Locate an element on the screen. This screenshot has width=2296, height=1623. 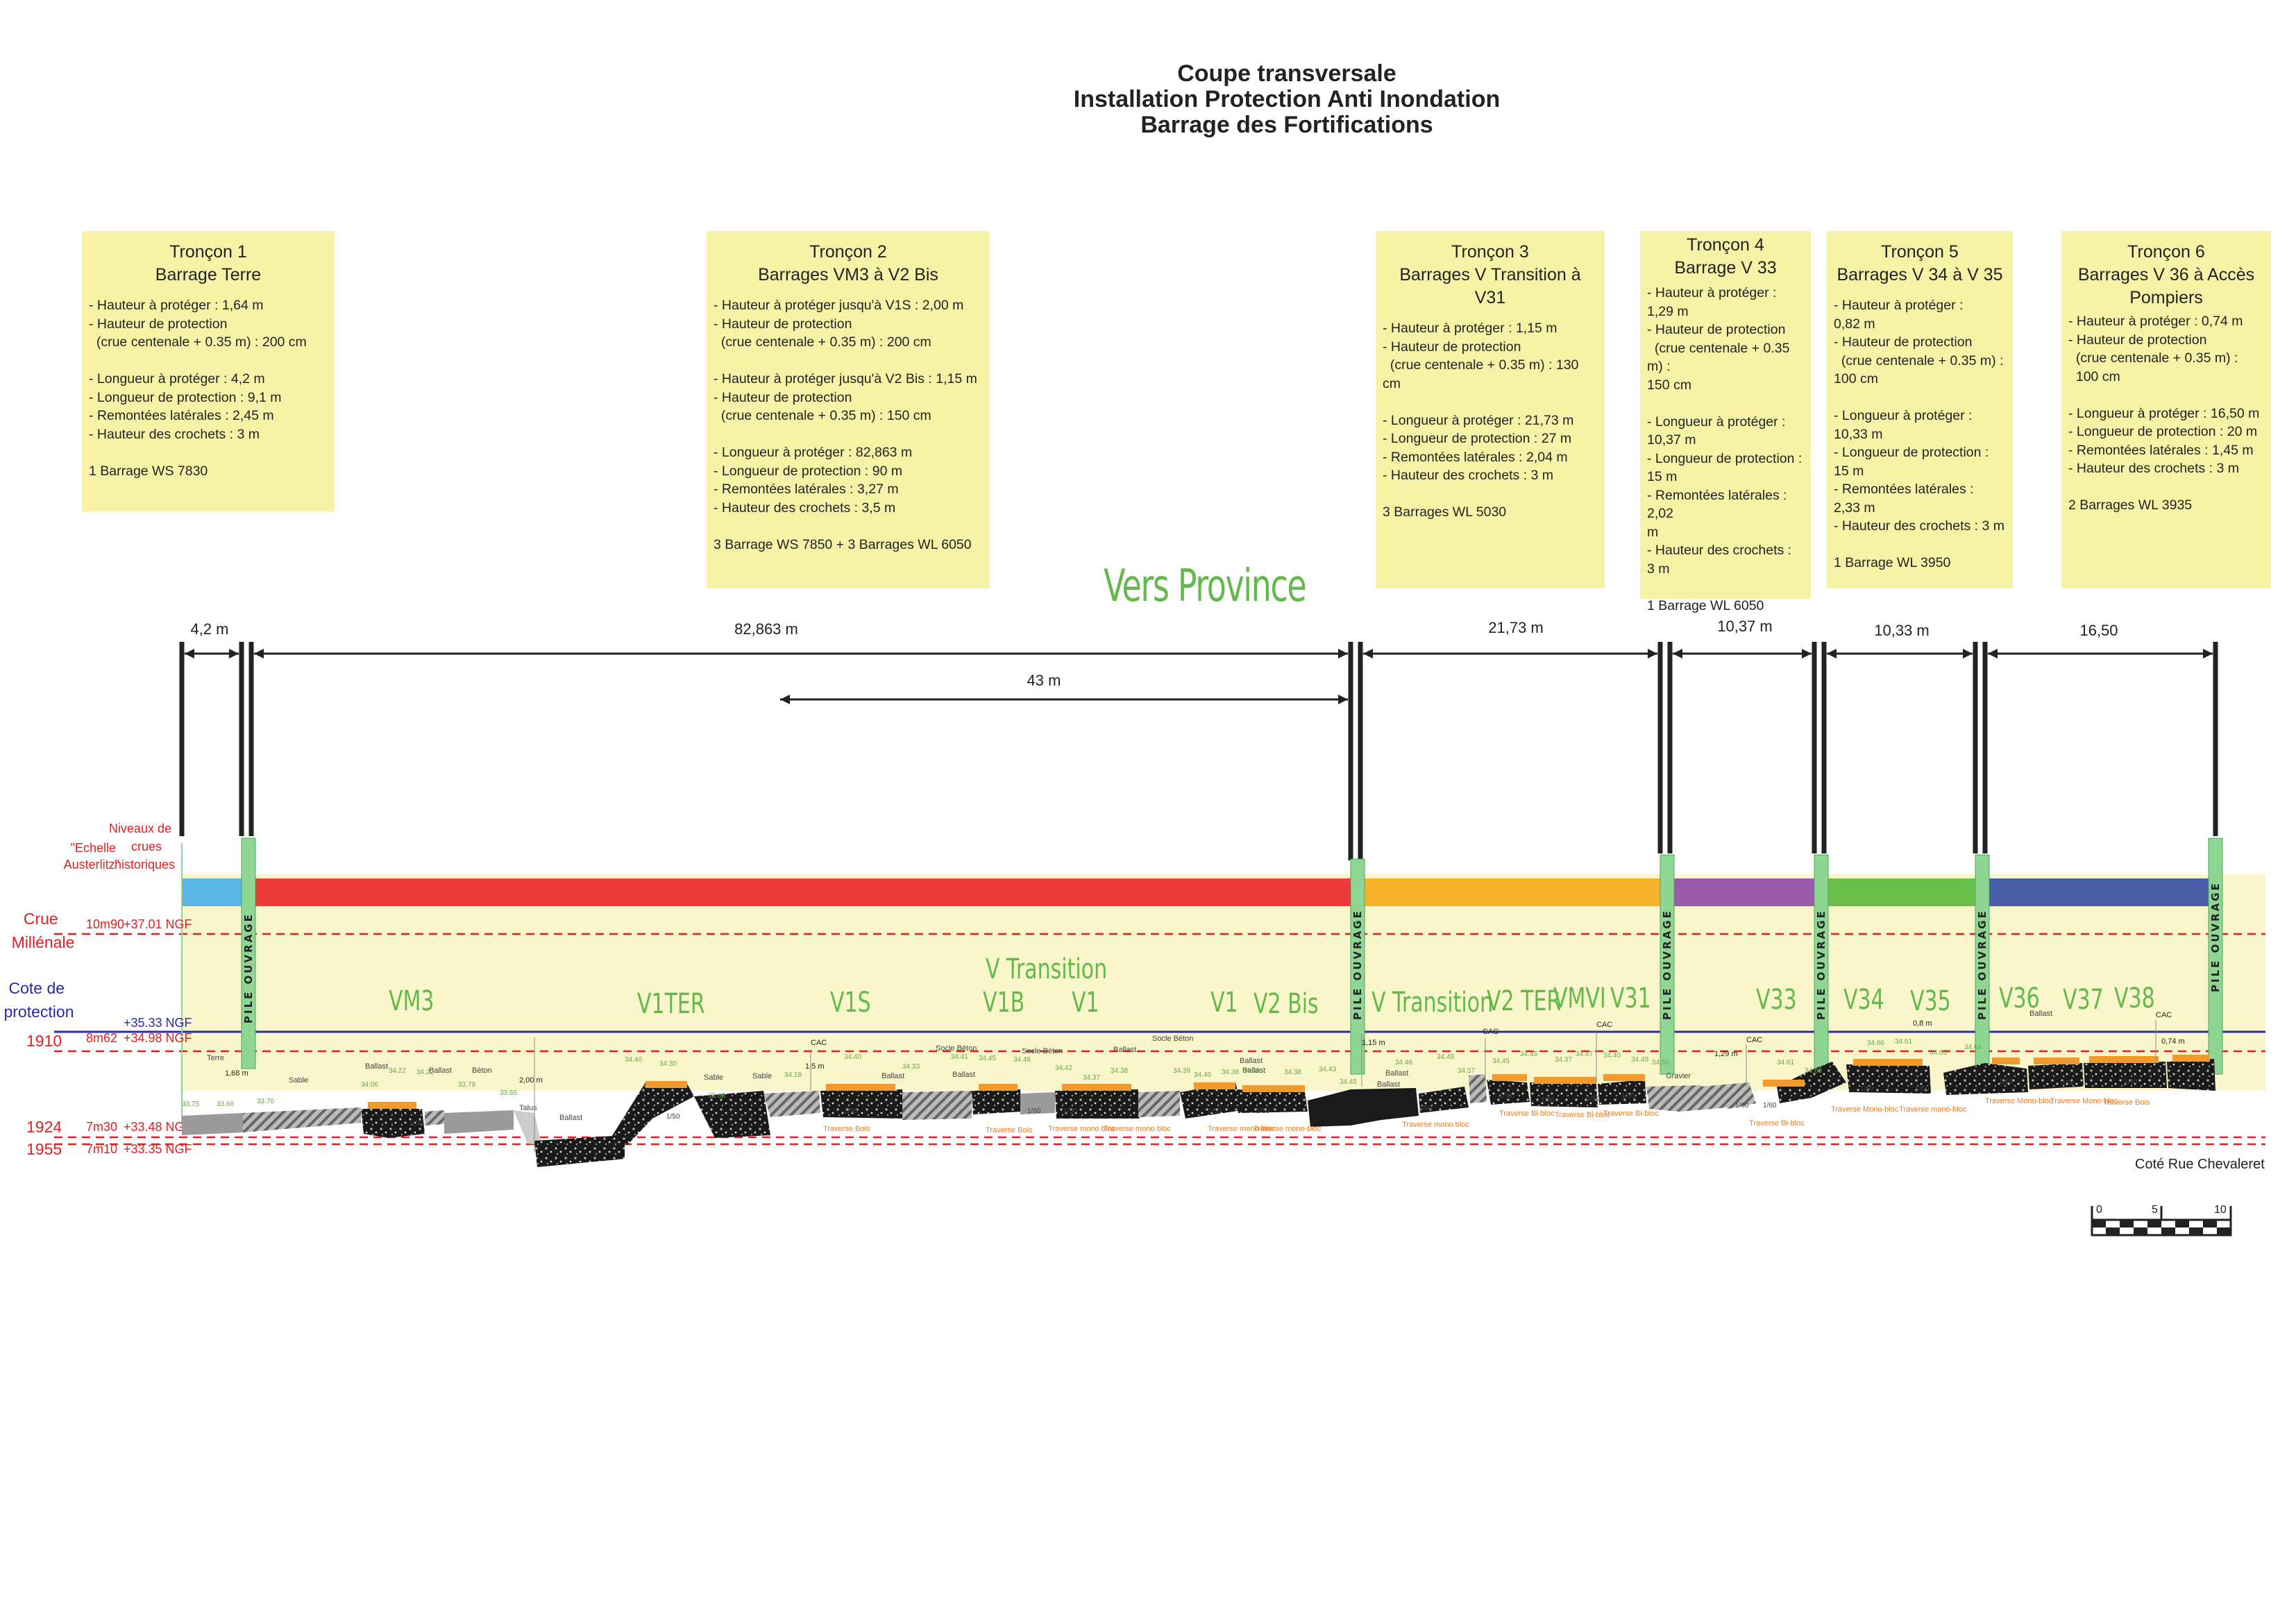
cote-protection-line: protection is located at coordinates (38, 1012).